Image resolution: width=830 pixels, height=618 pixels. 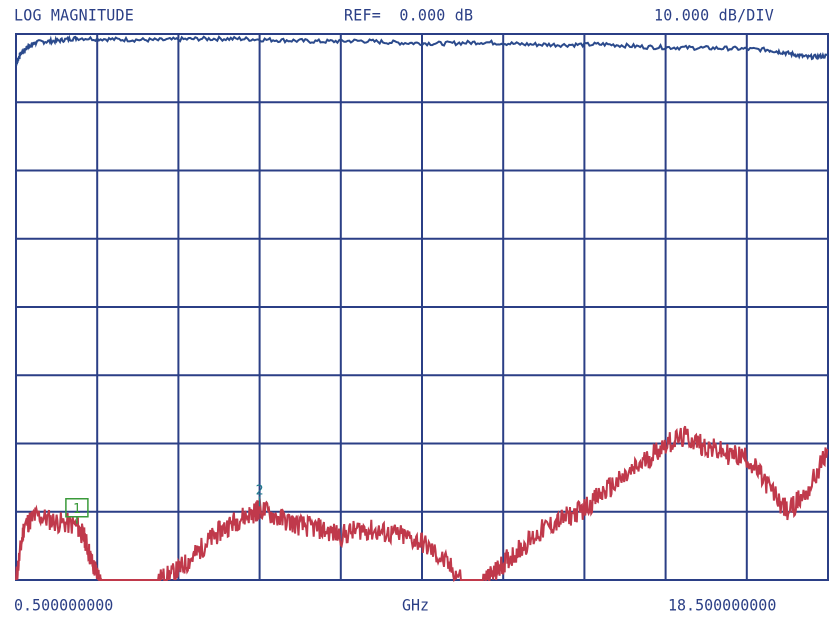 What do you see at coordinates (74, 15) in the screenshot?
I see `format-label: LOG MAGNITUDE` at bounding box center [74, 15].